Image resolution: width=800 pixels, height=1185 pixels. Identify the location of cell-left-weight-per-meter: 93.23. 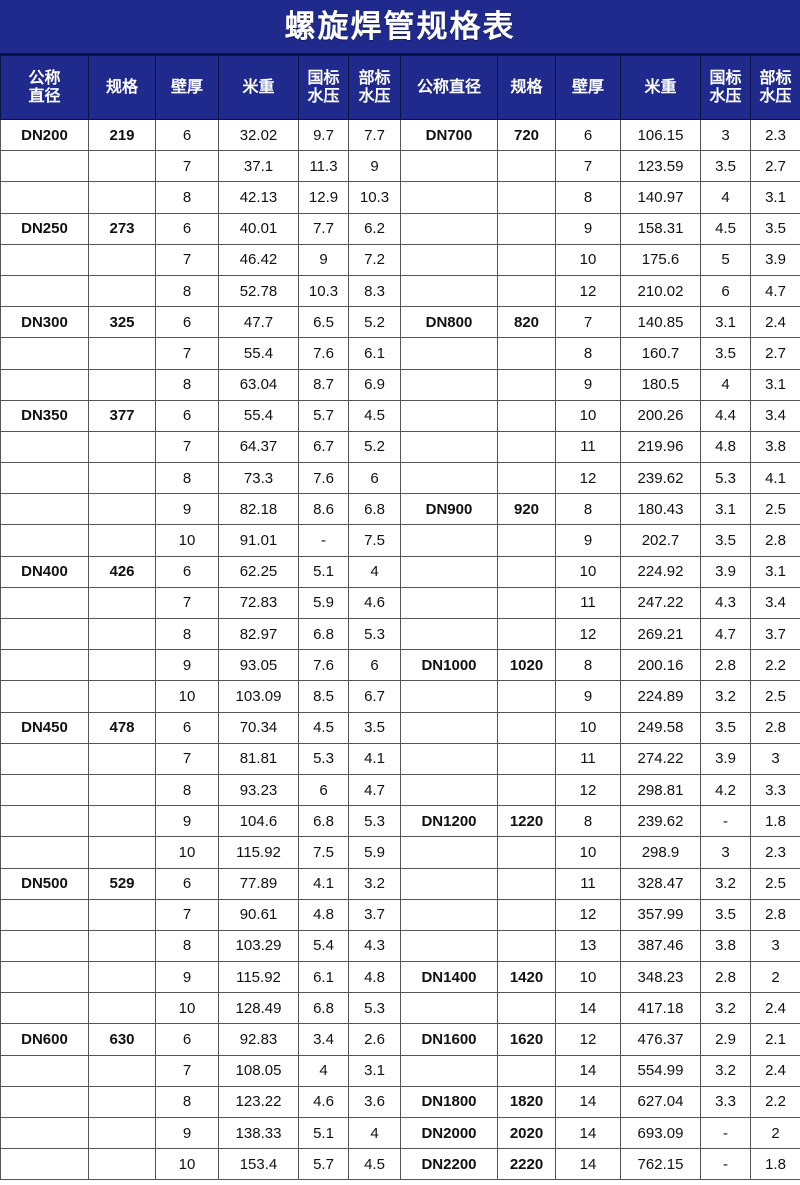
(258, 790).